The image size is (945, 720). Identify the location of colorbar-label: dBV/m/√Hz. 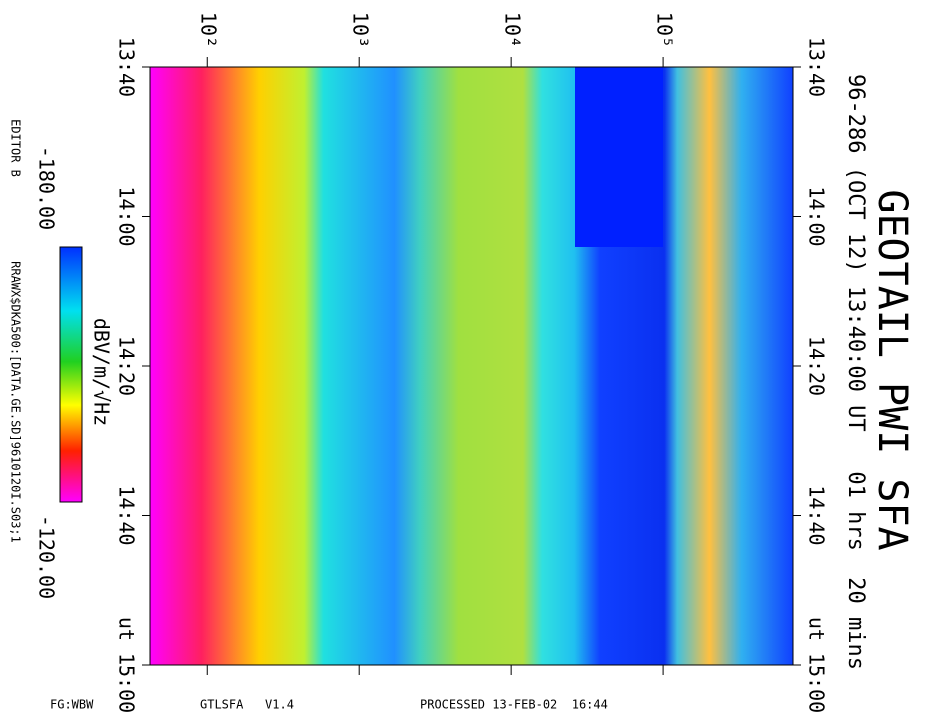
(102, 372).